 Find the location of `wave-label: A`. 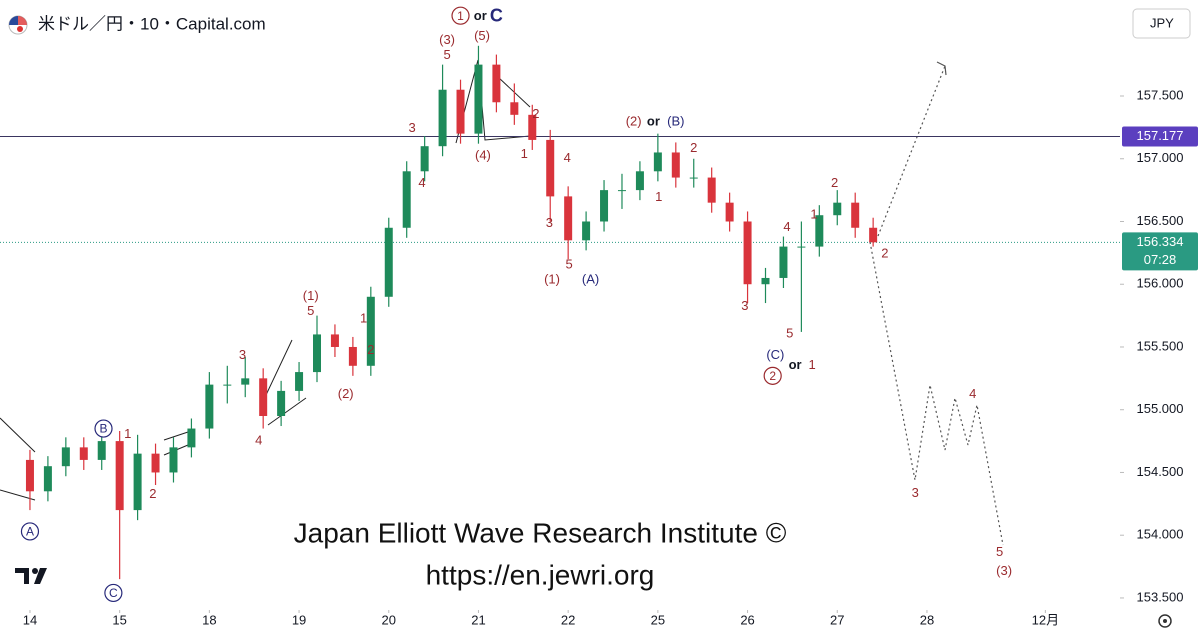

wave-label: A is located at coordinates (30, 532).